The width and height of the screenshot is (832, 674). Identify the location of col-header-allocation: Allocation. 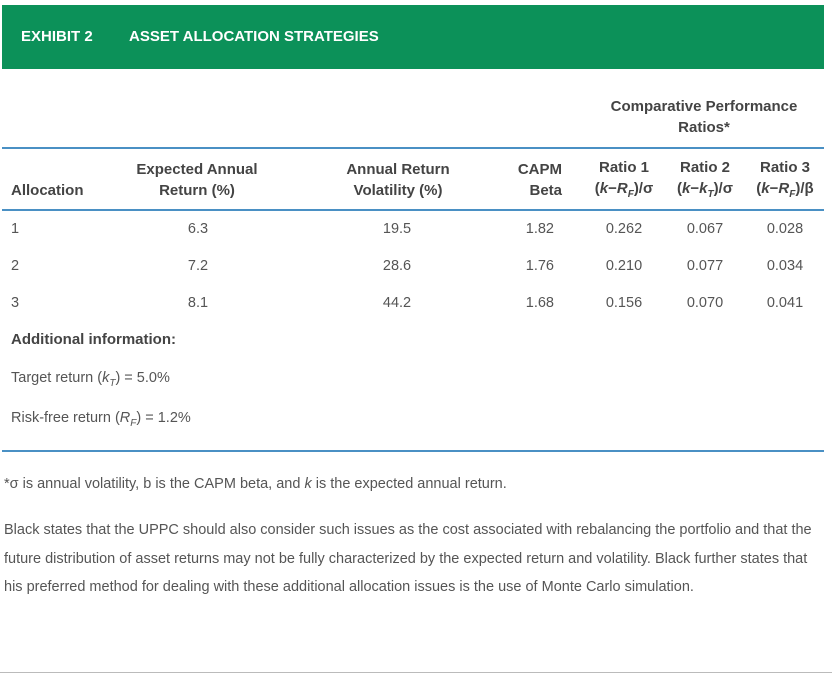
(47, 190).